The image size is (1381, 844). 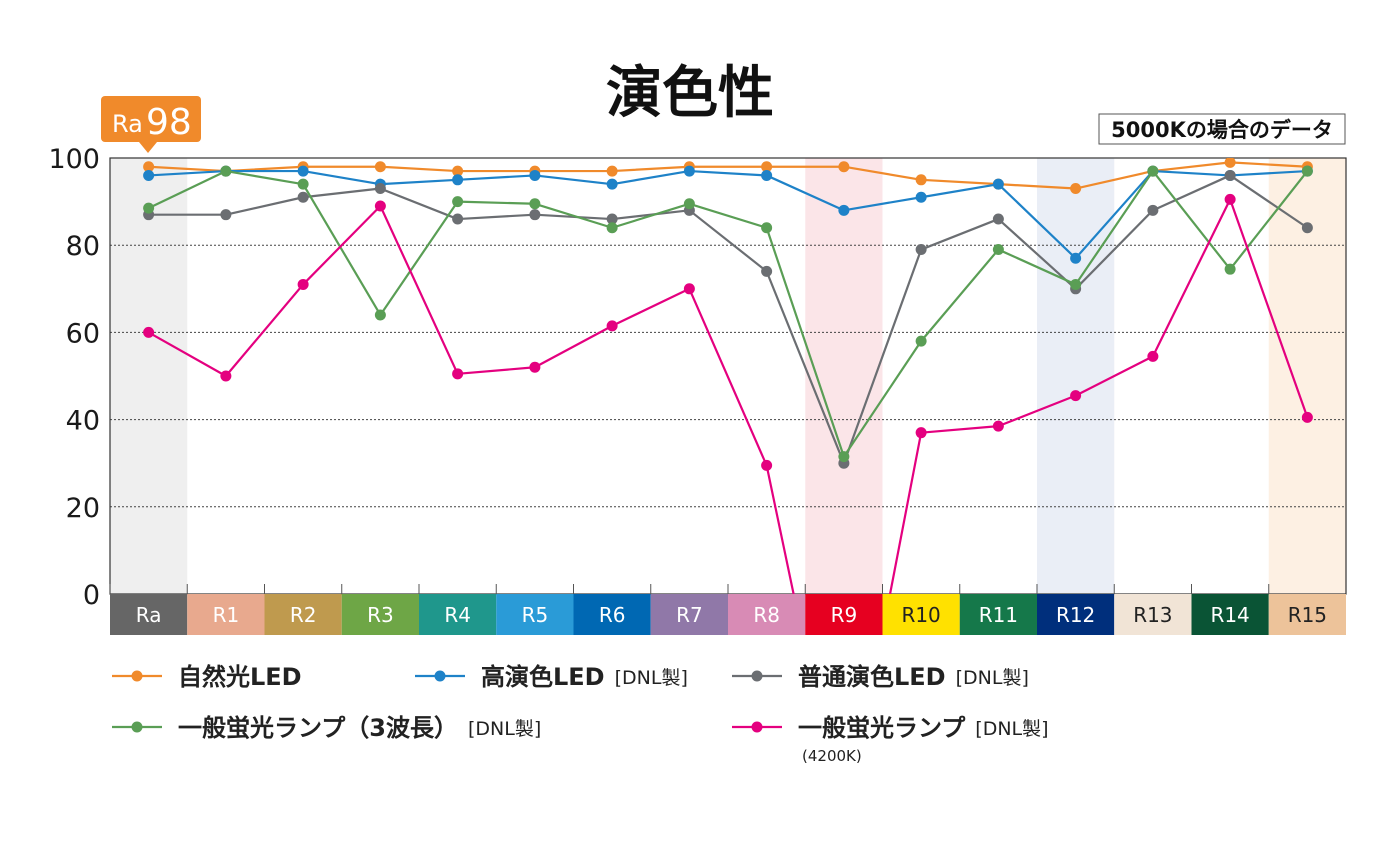 What do you see at coordinates (767, 167) in the screenshot?
I see `series-0-point-r8` at bounding box center [767, 167].